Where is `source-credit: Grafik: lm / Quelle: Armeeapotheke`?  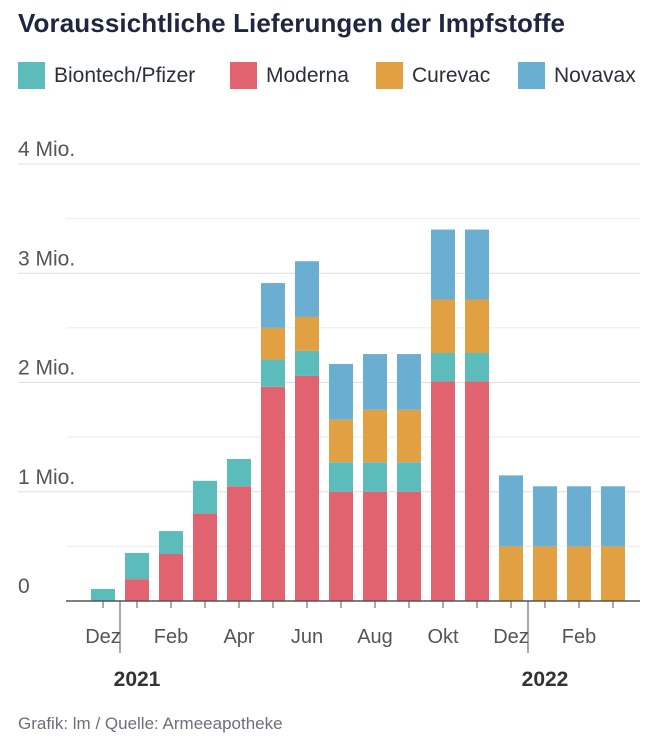 source-credit: Grafik: lm / Quelle: Armeeapotheke is located at coordinates (150, 723).